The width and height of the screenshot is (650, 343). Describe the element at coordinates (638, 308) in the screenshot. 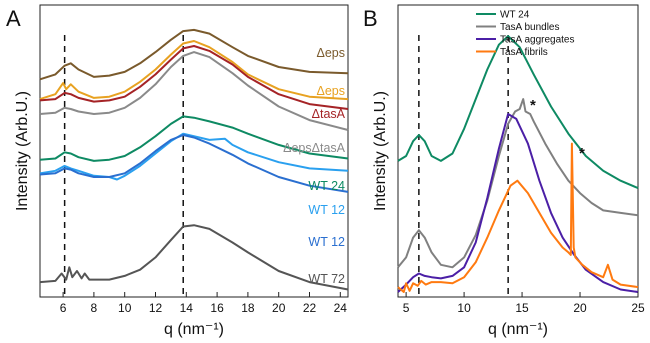

I see `x-tick-label: 25` at that location.